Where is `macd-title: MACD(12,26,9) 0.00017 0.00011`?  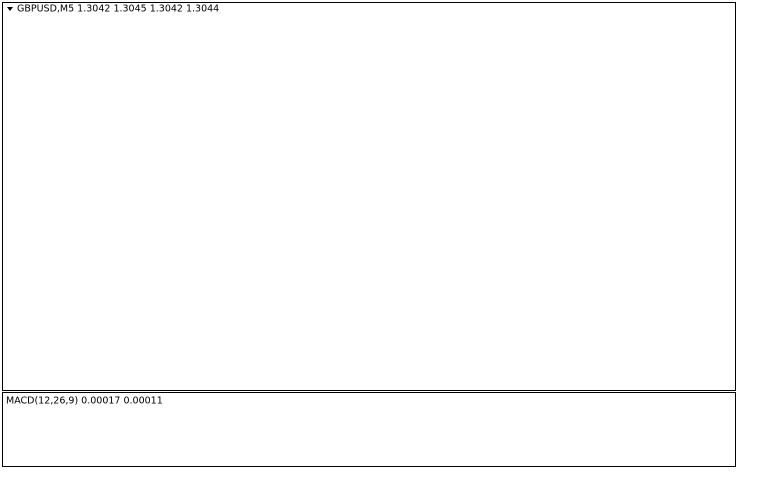 macd-title: MACD(12,26,9) 0.00017 0.00011 is located at coordinates (84, 401).